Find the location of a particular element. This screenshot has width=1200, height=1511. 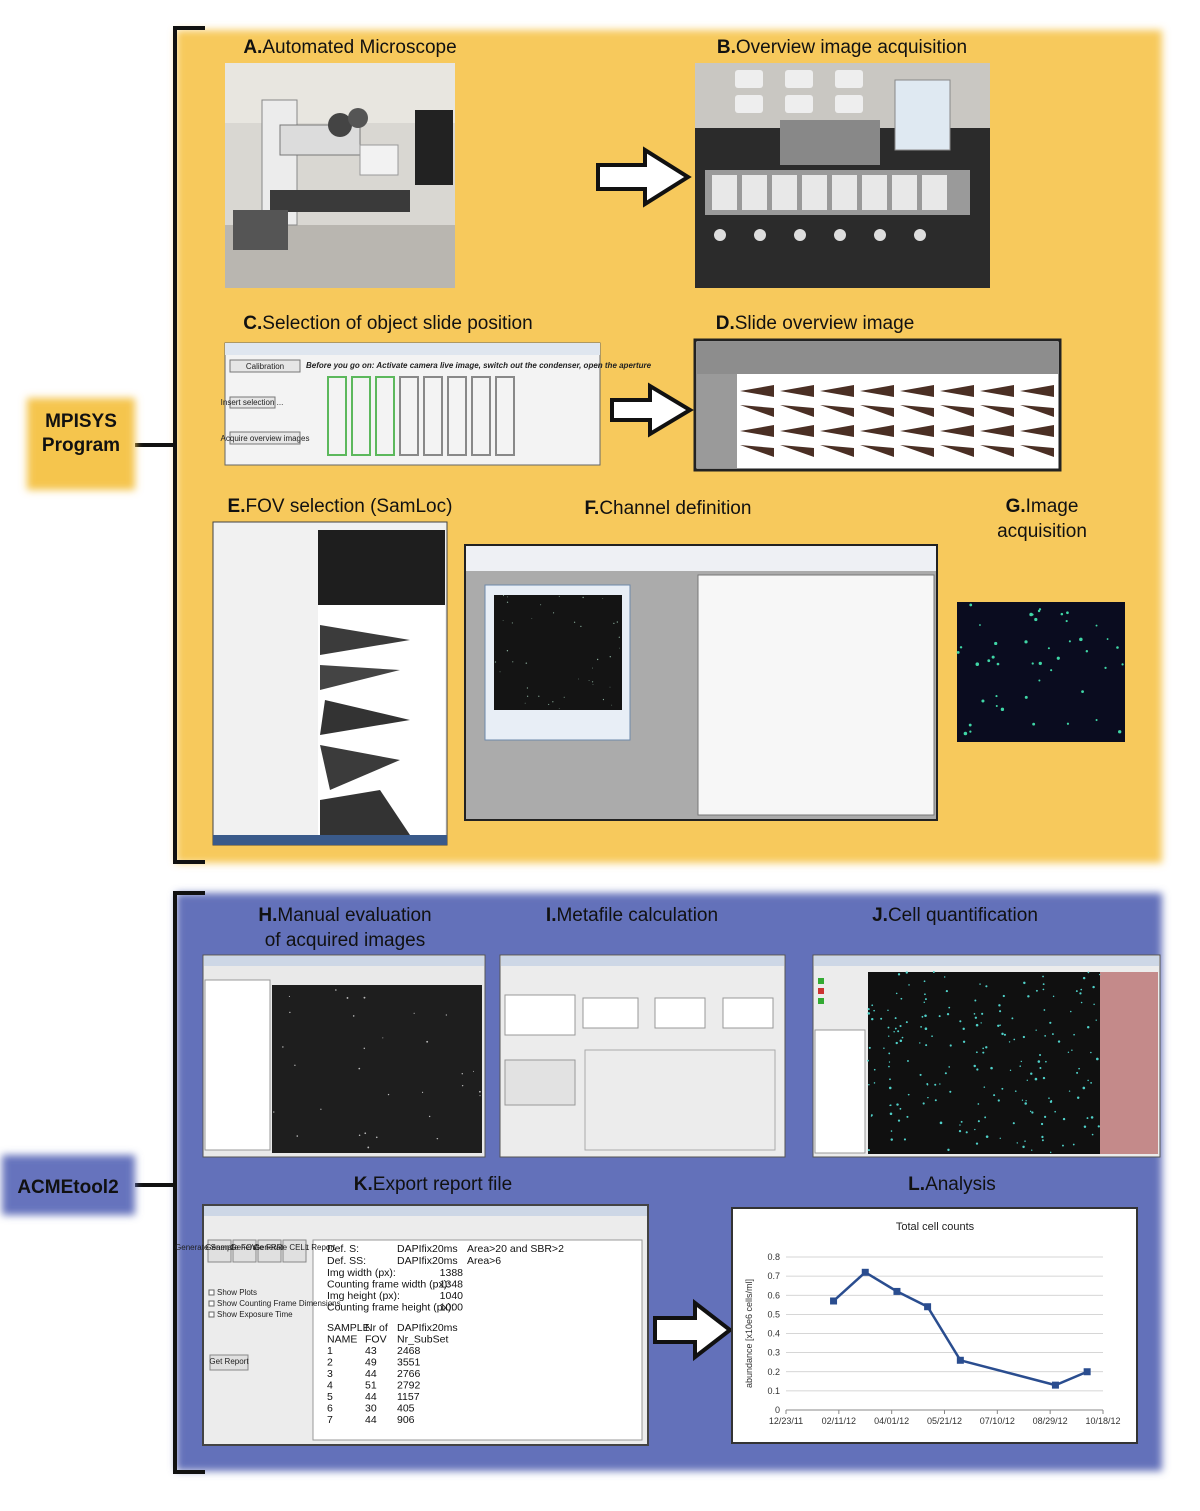

button-label: Generate FOV Report is located at coordinates (244, 1247).